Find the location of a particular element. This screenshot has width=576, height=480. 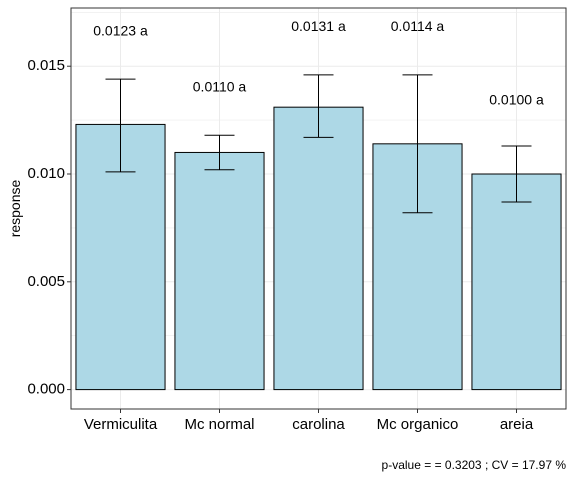

y-axis: 0.000 0.005 0.010 0.015 is located at coordinates (49, 227).